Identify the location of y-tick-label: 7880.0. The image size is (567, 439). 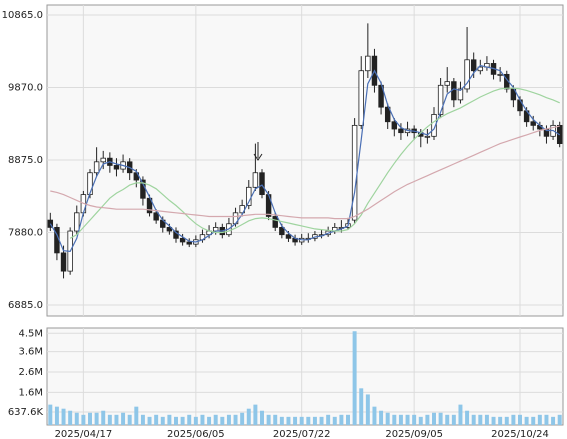
(25, 232).